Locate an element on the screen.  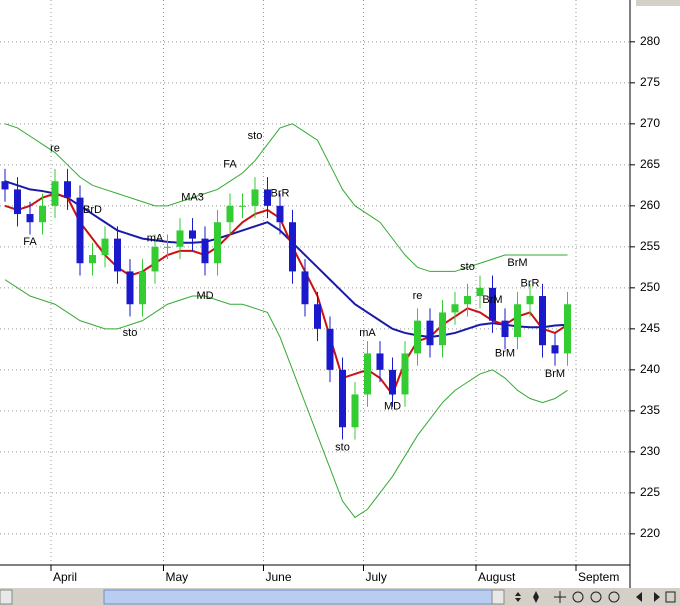
y-tick-label: 235 is located at coordinates (650, 410).